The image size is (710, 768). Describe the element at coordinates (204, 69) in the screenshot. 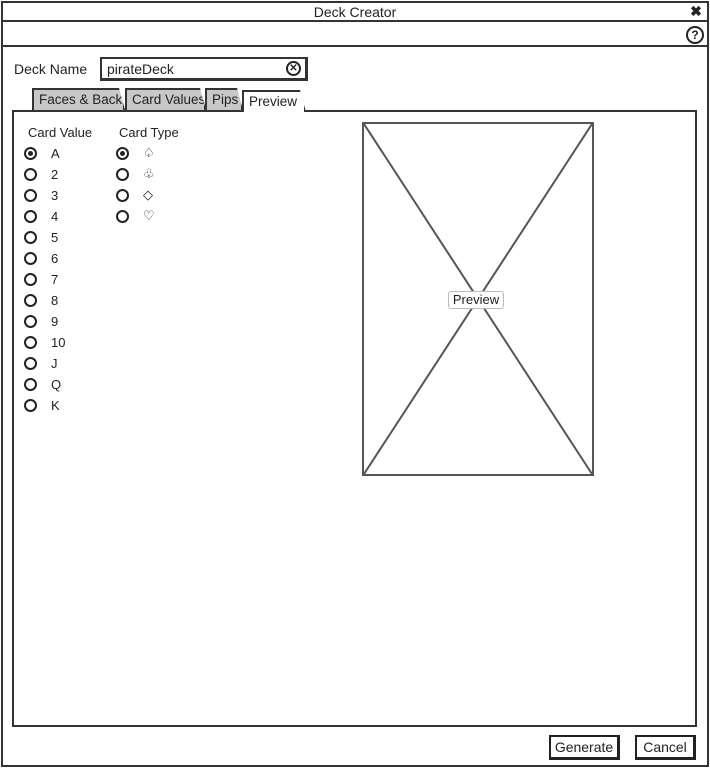

I see `deck-name-input: pirateDeck` at that location.